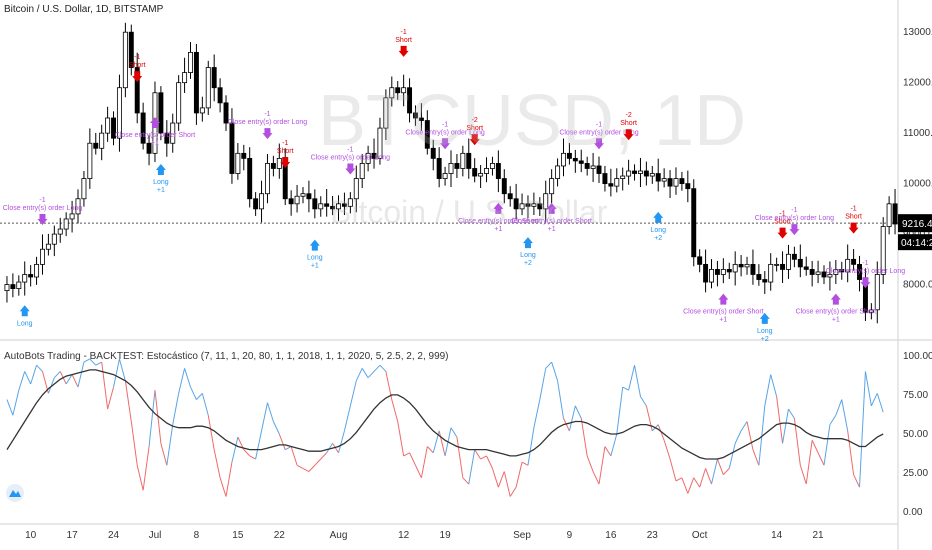  What do you see at coordinates (819, 535) in the screenshot?
I see `x-tick-label: 21` at bounding box center [819, 535].